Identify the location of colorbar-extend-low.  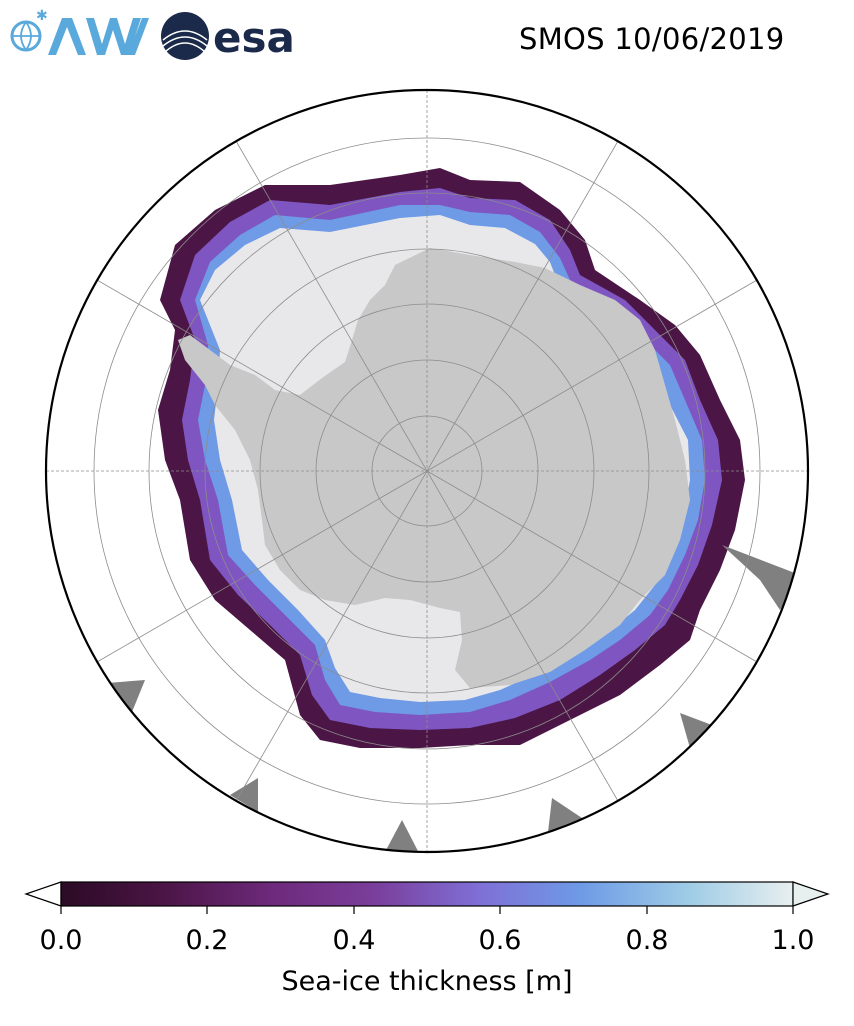
(43, 894).